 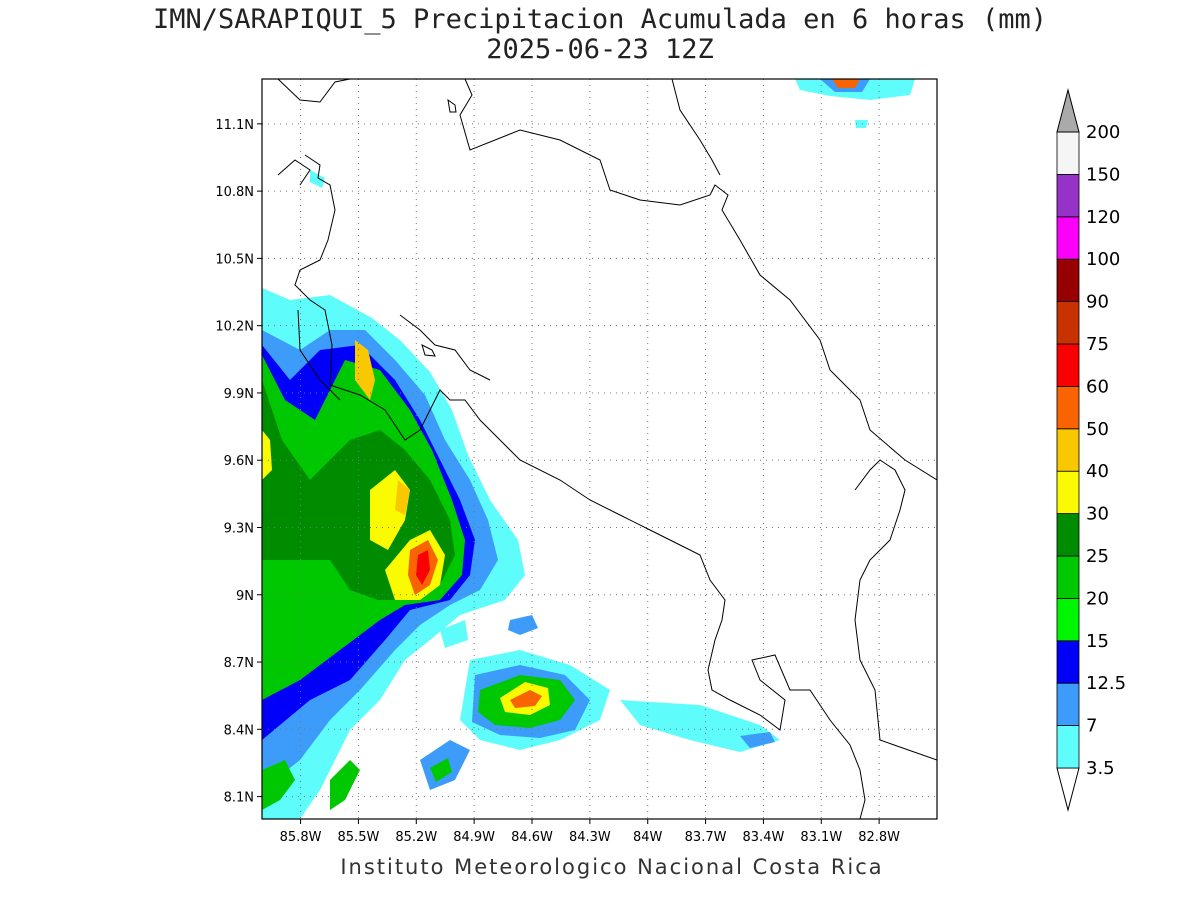 I want to click on lat-tick-label: 9N, so click(x=245, y=596).